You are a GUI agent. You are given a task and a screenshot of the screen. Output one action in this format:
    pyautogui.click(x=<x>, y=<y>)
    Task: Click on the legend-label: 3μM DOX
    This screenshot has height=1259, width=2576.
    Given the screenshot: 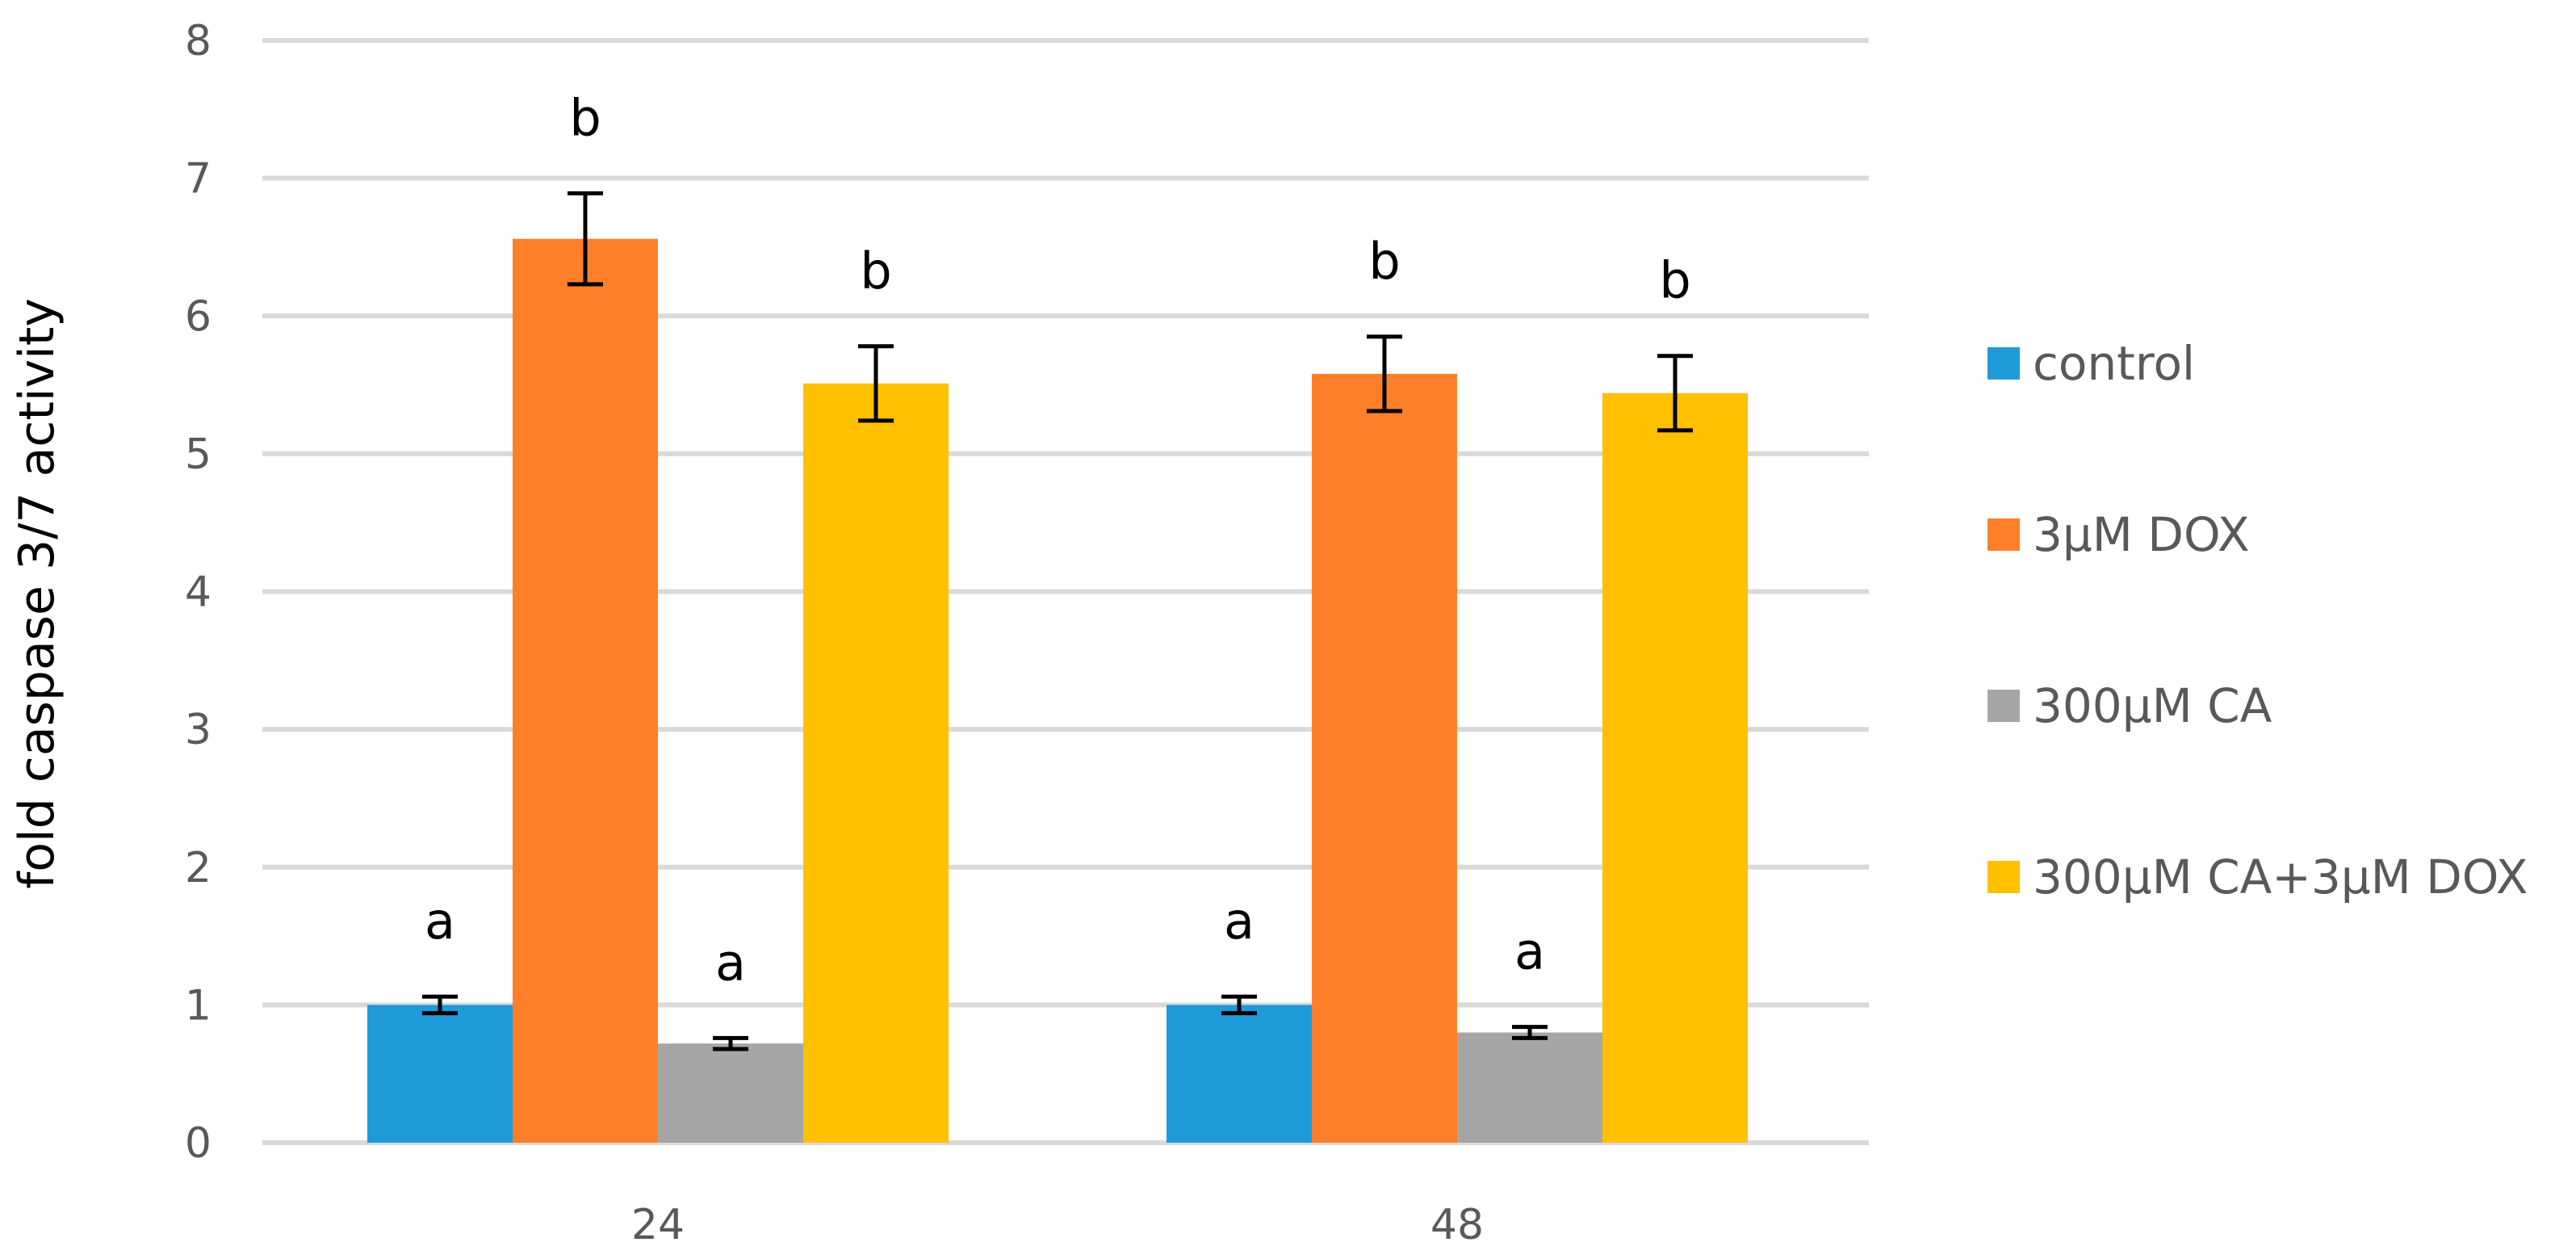 What is the action you would take?
    pyautogui.click(x=2141, y=534)
    